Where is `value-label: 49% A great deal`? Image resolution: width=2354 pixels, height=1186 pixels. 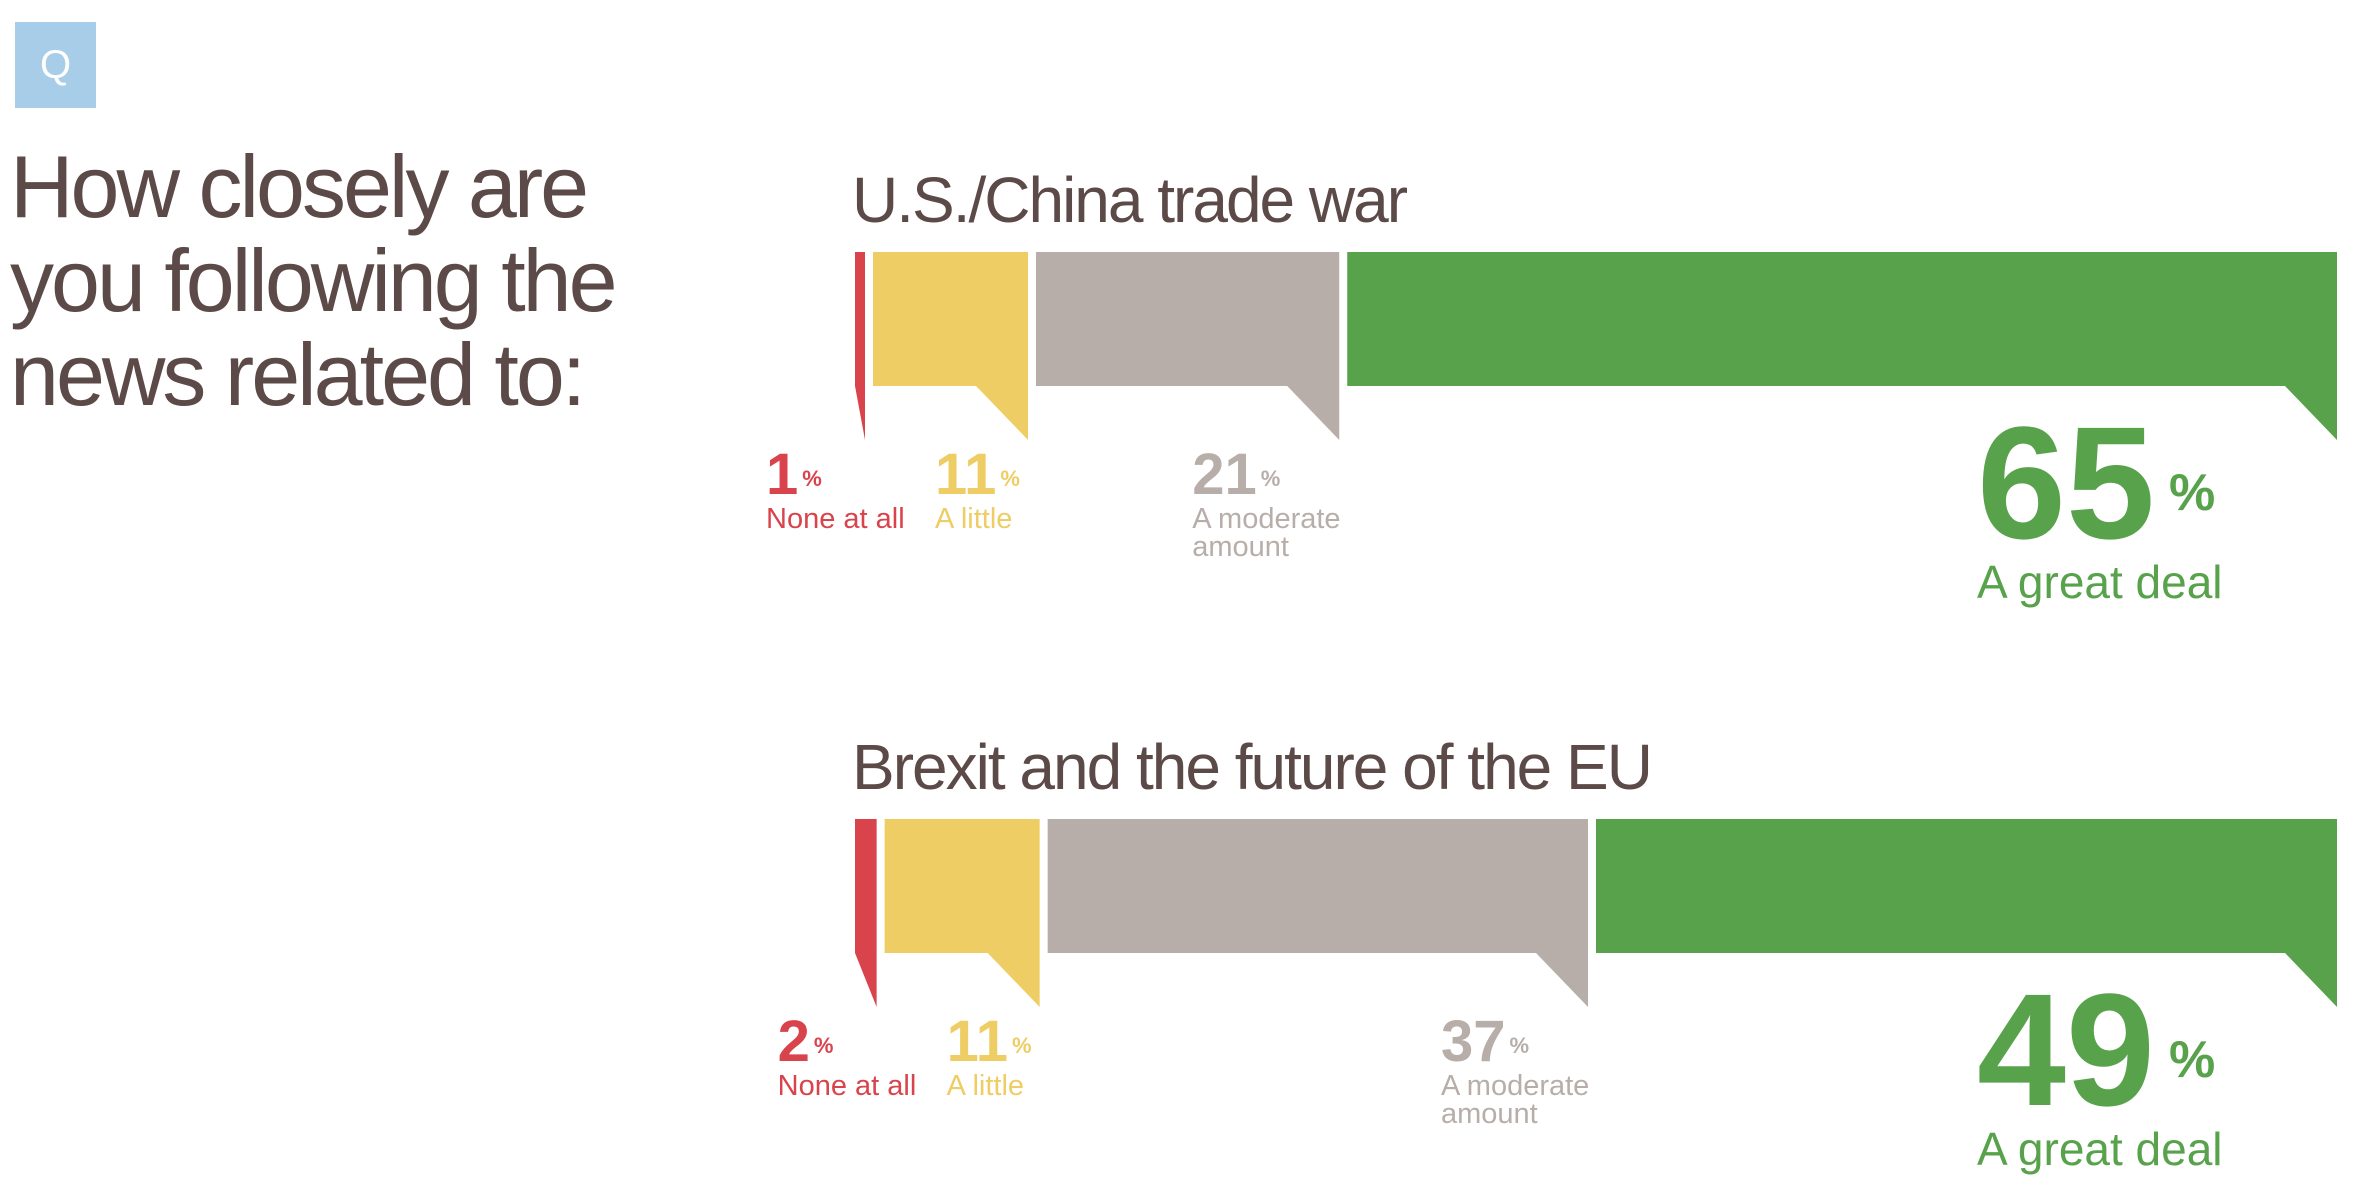 value-label: 49% A great deal is located at coordinates (2100, 1072).